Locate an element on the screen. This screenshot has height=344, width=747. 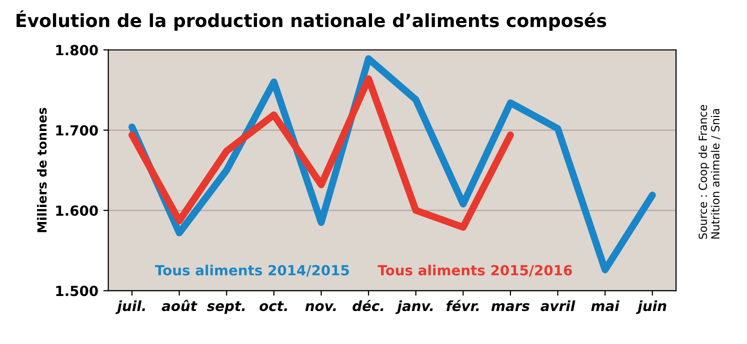
x-tick-label: mai is located at coordinates (605, 306).